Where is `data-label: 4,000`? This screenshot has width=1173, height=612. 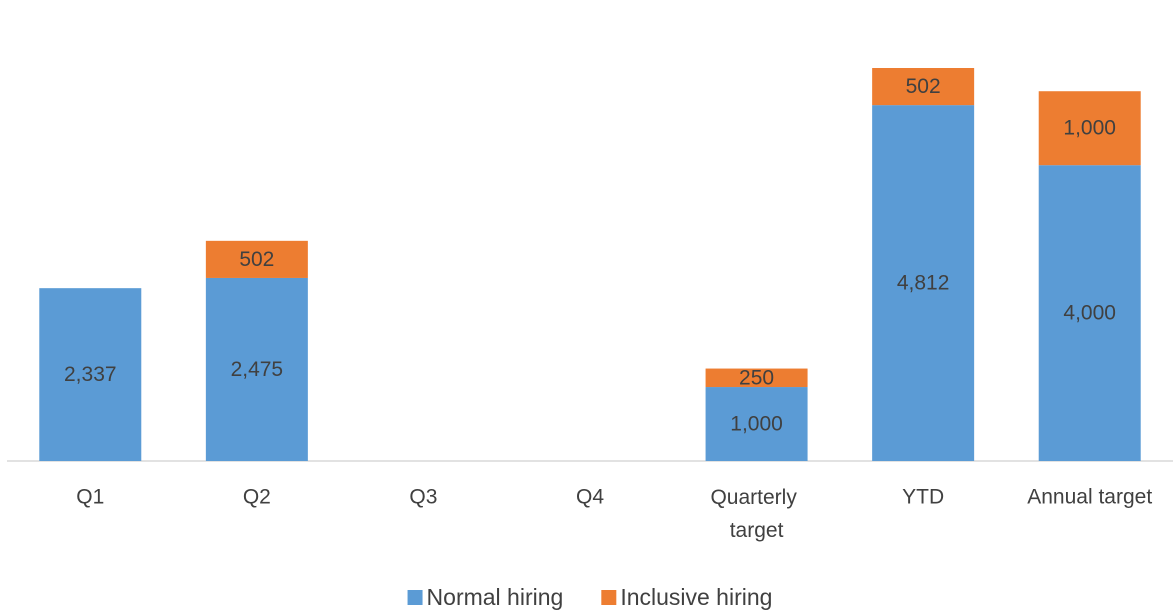 data-label: 4,000 is located at coordinates (1089, 313).